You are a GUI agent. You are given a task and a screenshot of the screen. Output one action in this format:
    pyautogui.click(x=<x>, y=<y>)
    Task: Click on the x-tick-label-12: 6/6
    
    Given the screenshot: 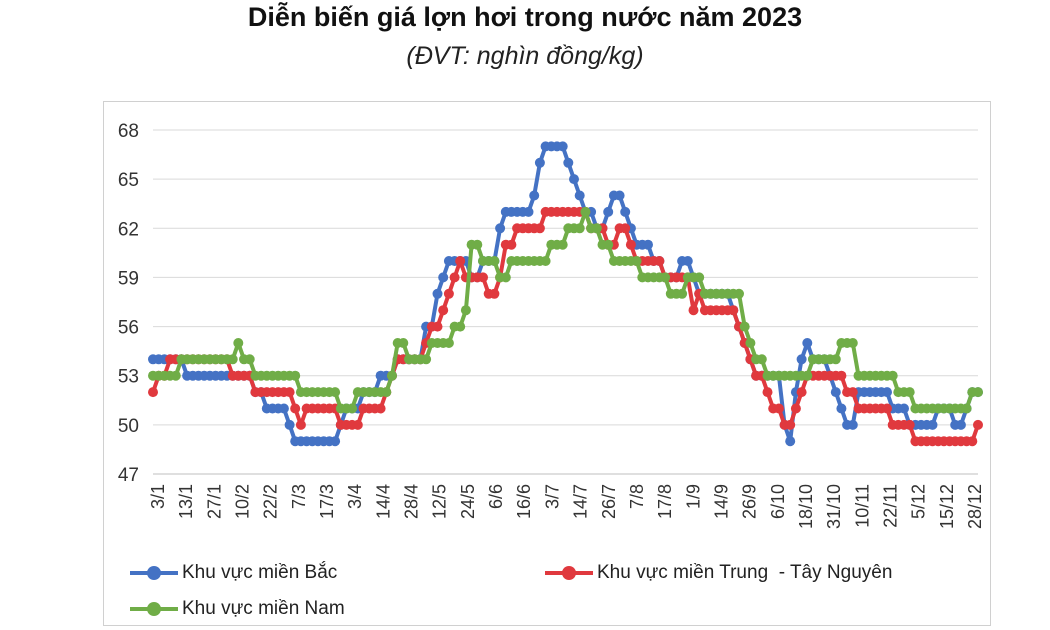 What is the action you would take?
    pyautogui.click(x=496, y=496)
    